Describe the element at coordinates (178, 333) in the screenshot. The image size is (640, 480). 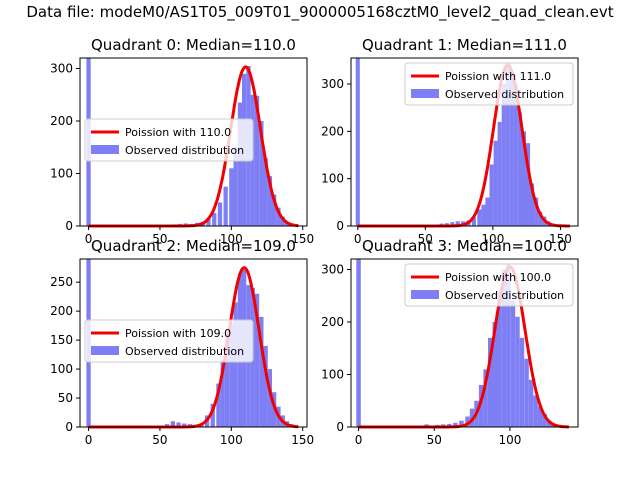
I see `legend-label-poisson: Poission with 109.0` at that location.